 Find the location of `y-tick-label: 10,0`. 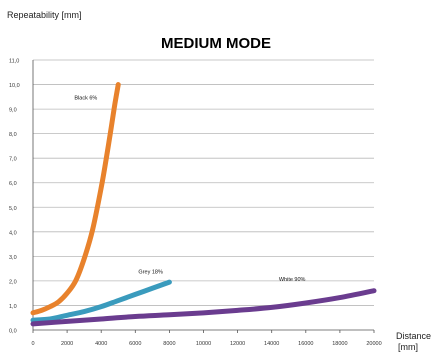

y-tick-label: 10,0 is located at coordinates (14, 86).